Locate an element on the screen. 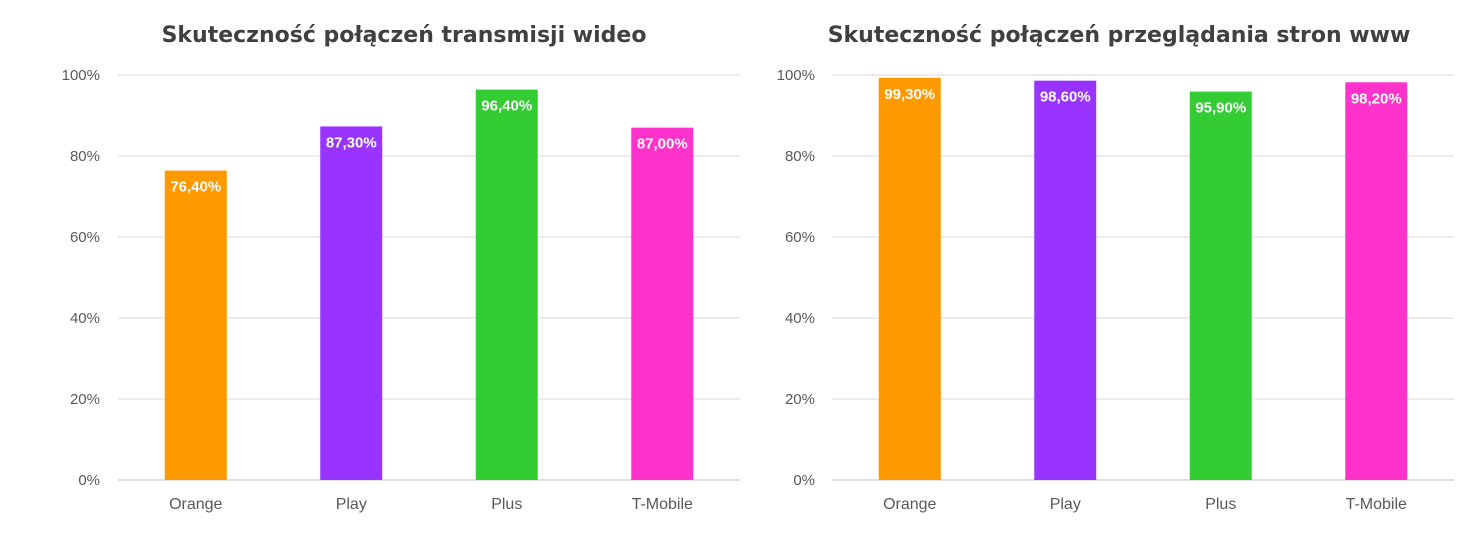 The image size is (1477, 553). data-label: 95,90% is located at coordinates (1220, 108).